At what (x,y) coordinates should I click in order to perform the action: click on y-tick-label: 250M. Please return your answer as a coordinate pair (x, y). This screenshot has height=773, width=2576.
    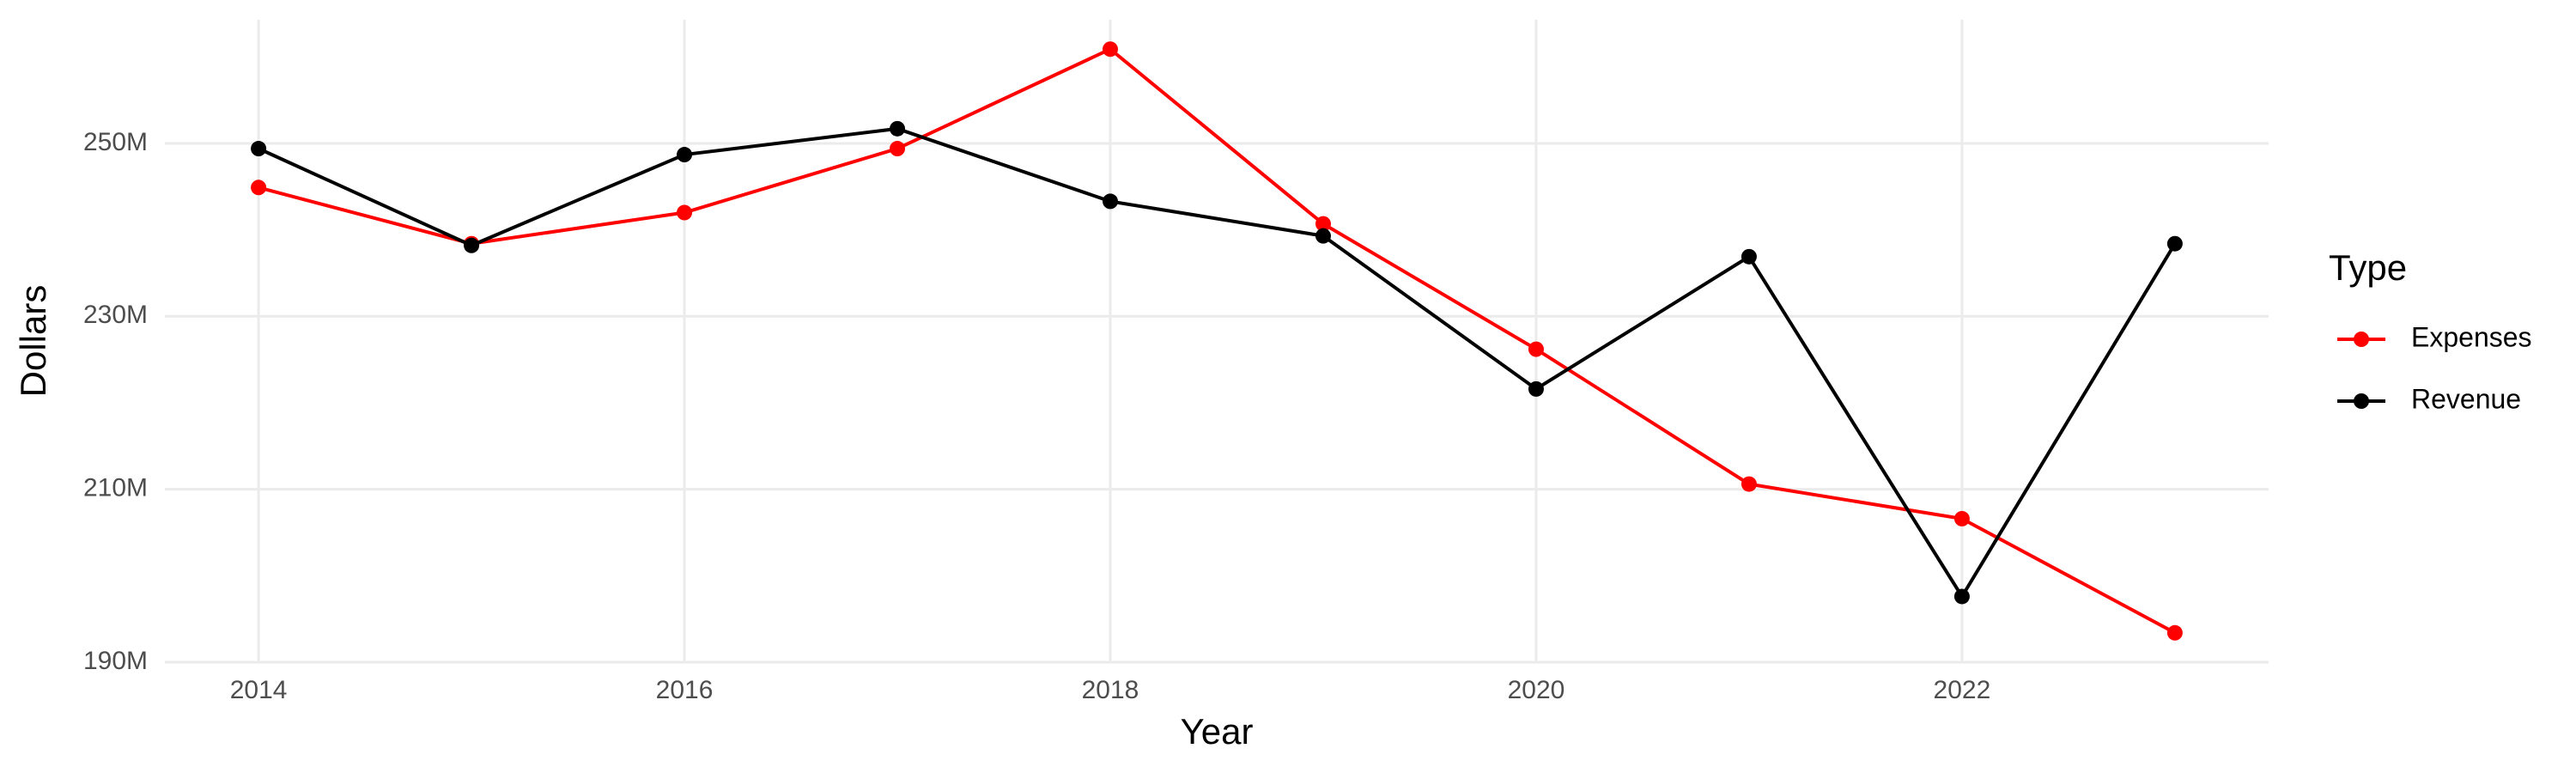
    Looking at the image, I should click on (116, 142).